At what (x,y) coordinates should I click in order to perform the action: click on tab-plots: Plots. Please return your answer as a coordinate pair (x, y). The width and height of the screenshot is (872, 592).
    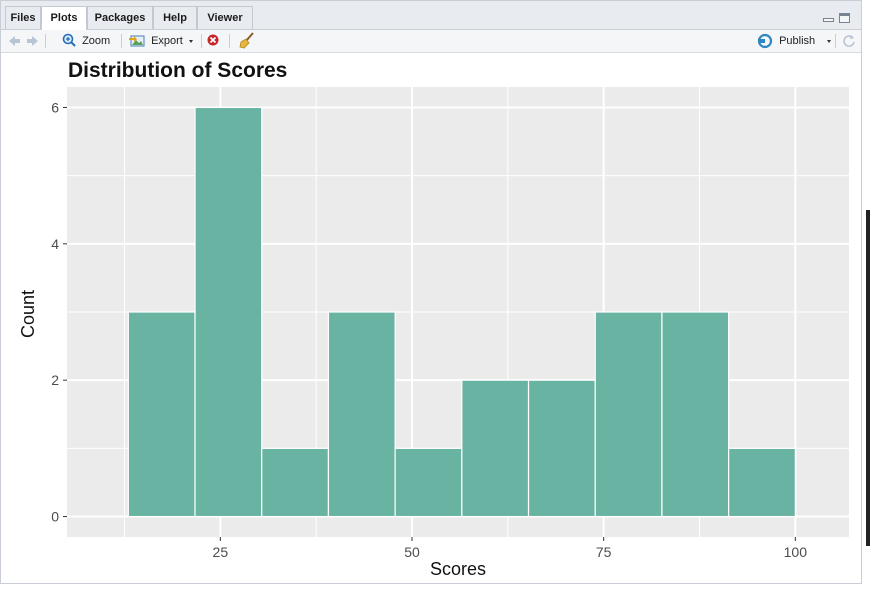
    Looking at the image, I should click on (64, 18).